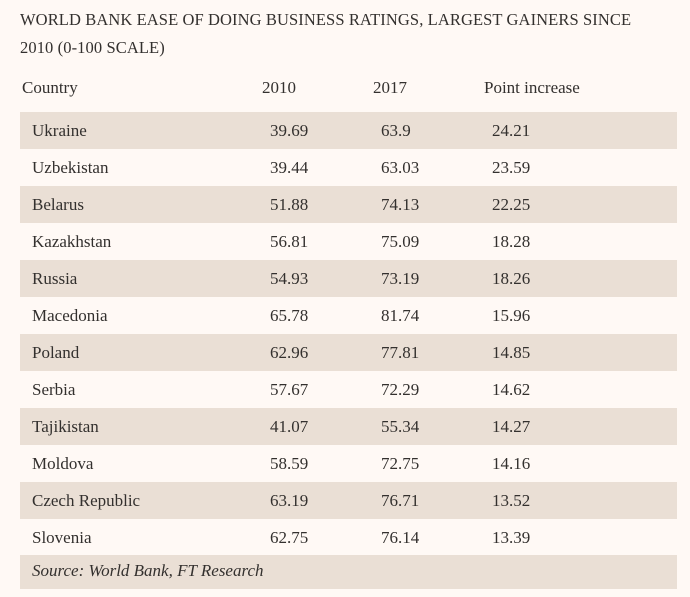 The image size is (690, 597). Describe the element at coordinates (348, 278) in the screenshot. I see `table-row: Russia 54.93 73.19 18.26` at that location.